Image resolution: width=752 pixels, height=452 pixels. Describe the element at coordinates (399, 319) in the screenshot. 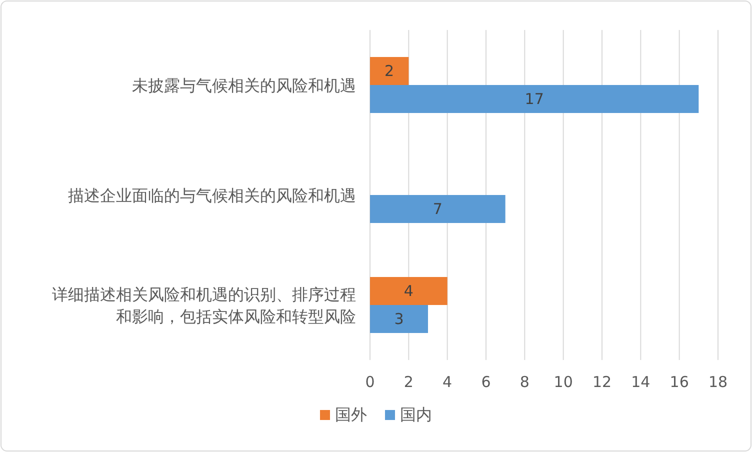

I see `data-label: 3` at that location.